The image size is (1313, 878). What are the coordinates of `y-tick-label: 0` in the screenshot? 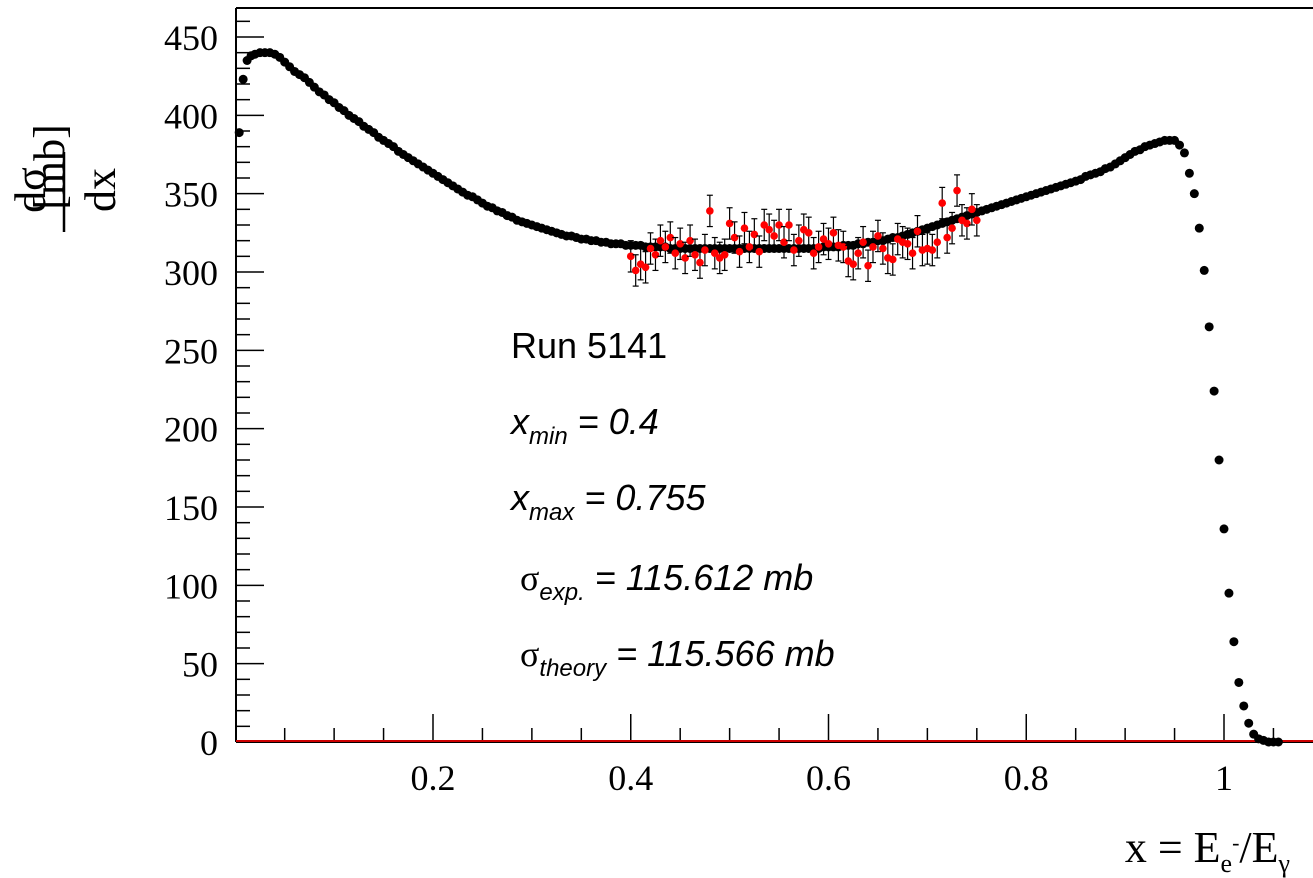 It's located at (209, 743).